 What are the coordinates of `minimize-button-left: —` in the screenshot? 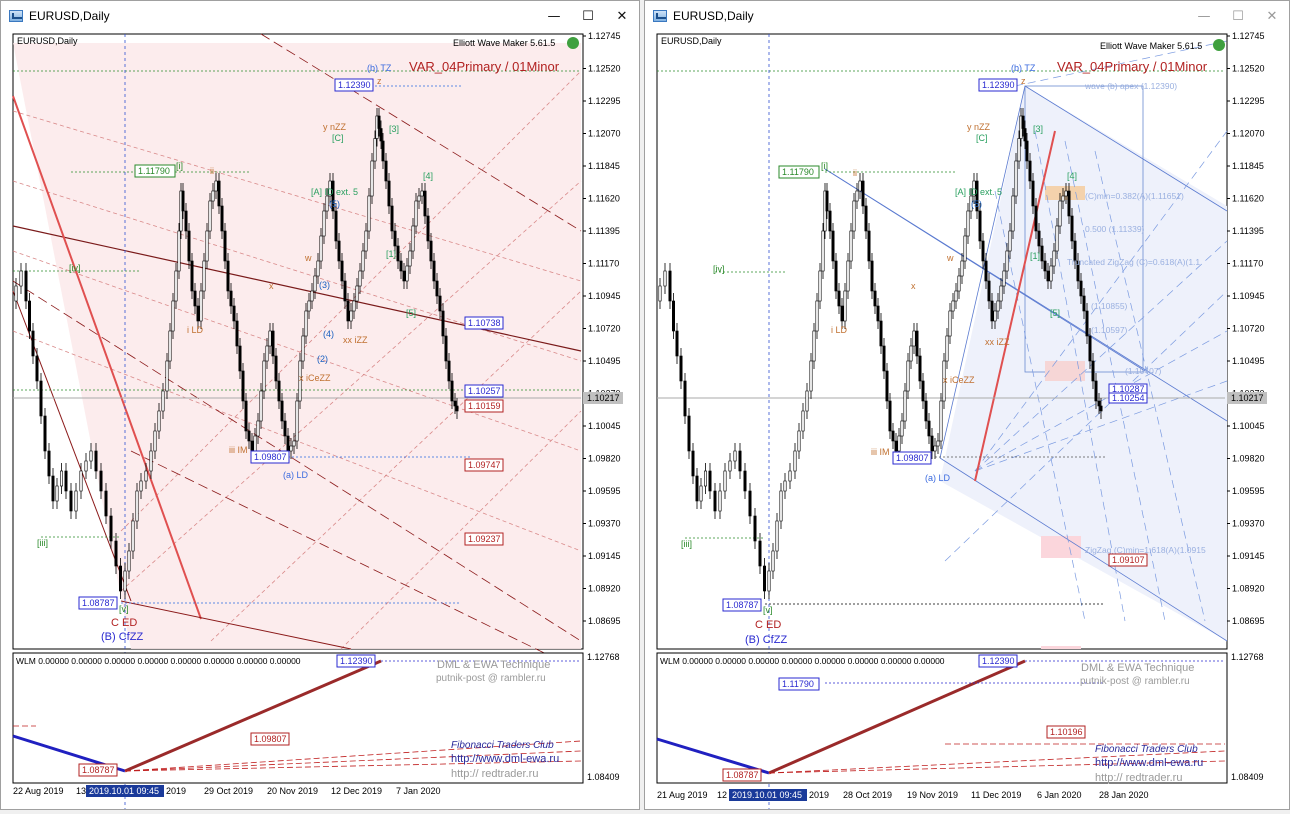 It's located at (554, 16).